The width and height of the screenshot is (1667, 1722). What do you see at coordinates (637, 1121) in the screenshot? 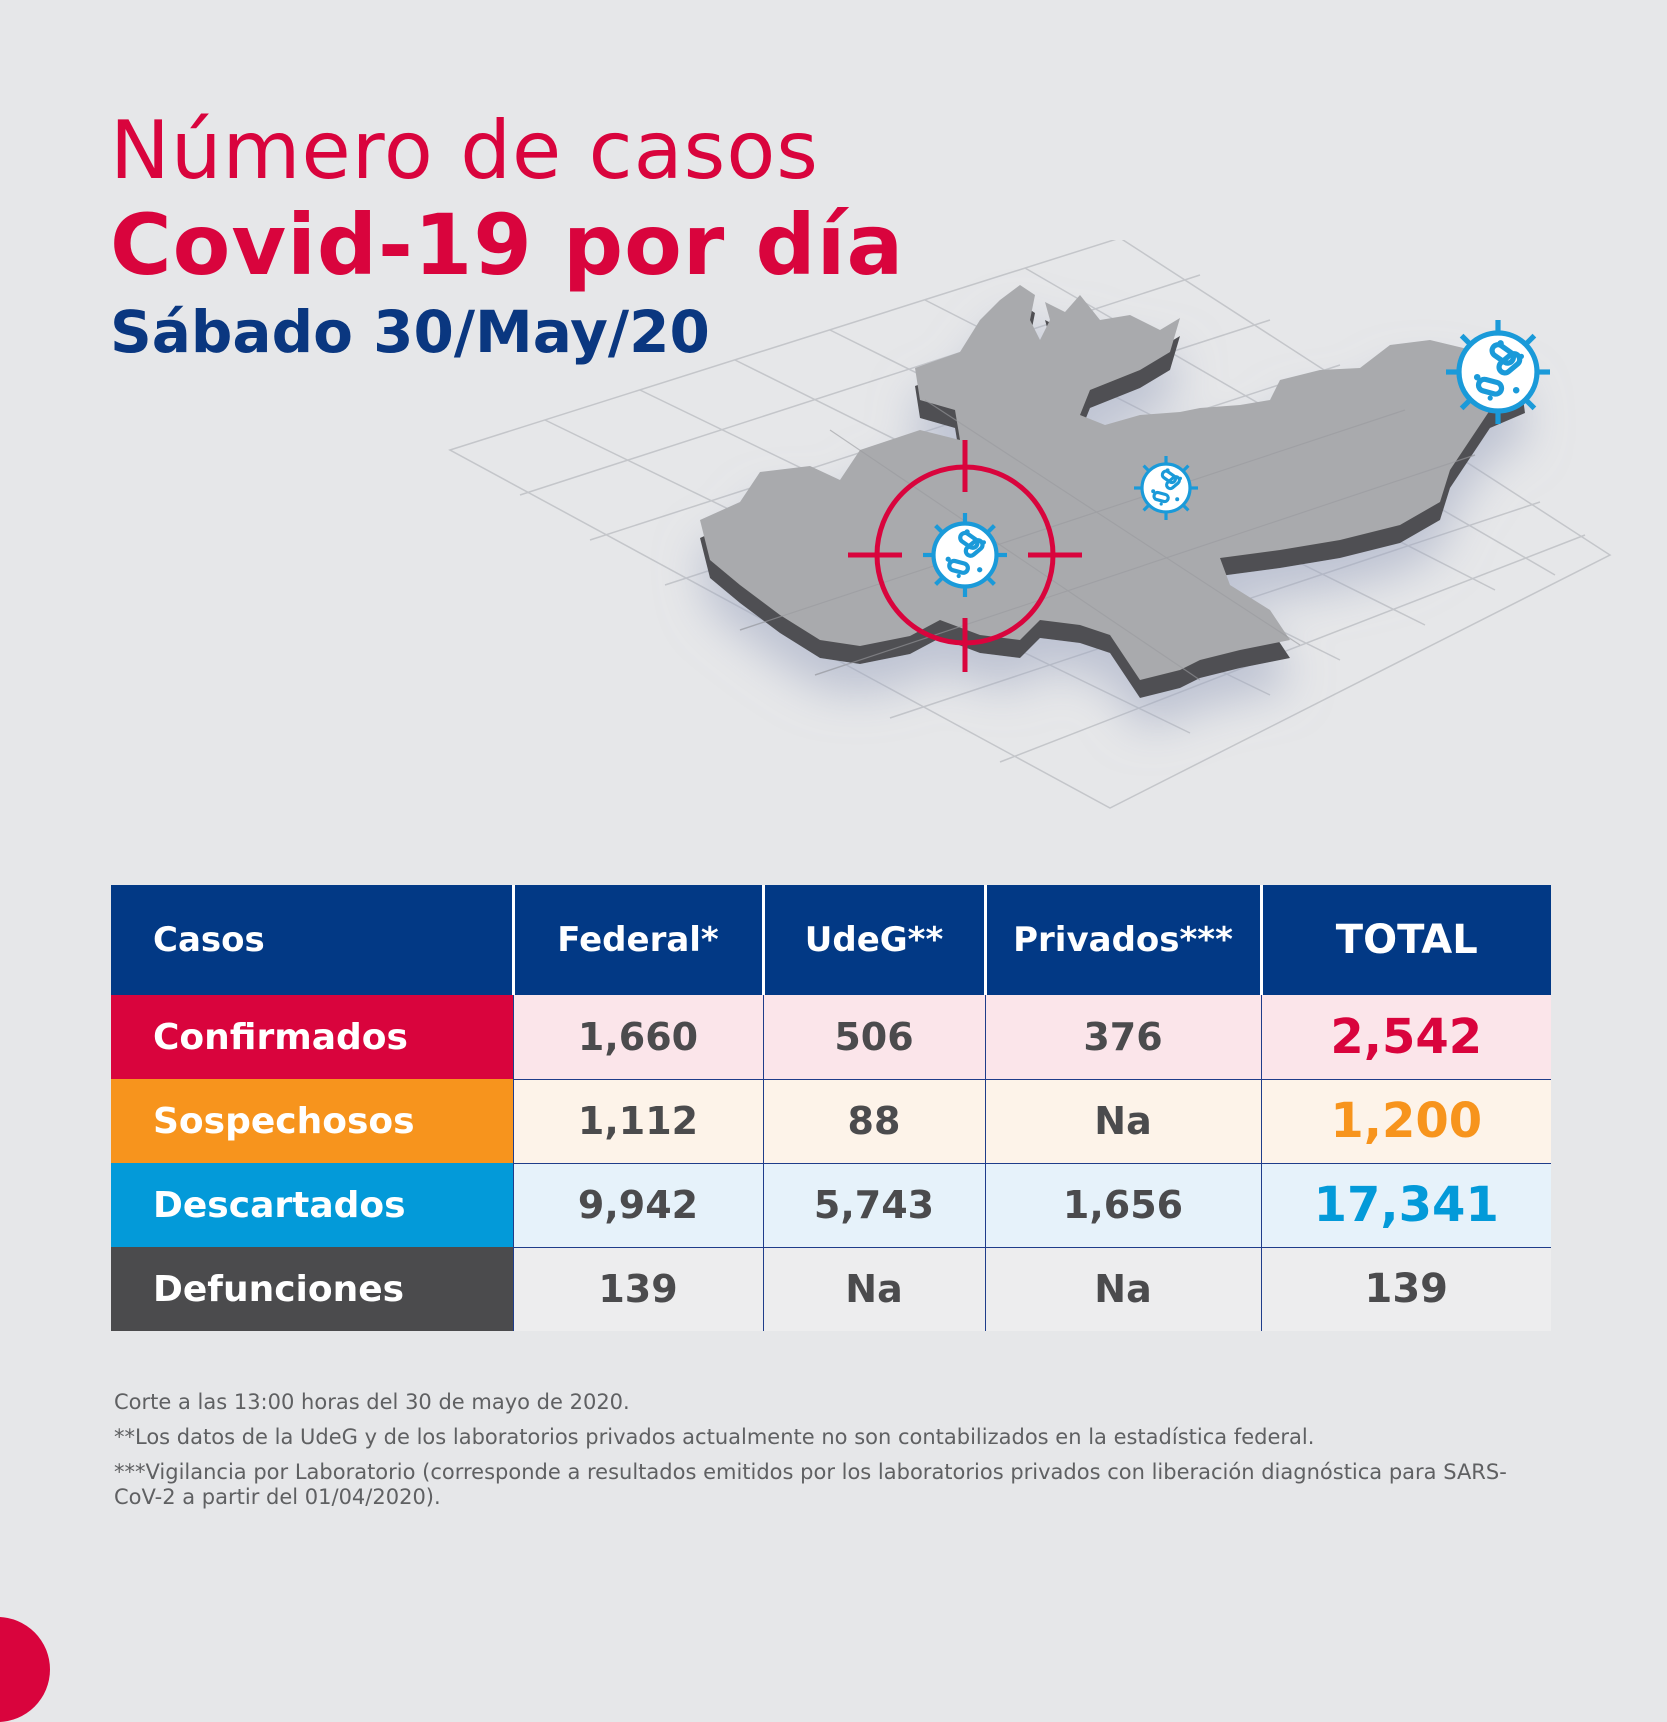
I see `cell-federal: 1,112` at bounding box center [637, 1121].